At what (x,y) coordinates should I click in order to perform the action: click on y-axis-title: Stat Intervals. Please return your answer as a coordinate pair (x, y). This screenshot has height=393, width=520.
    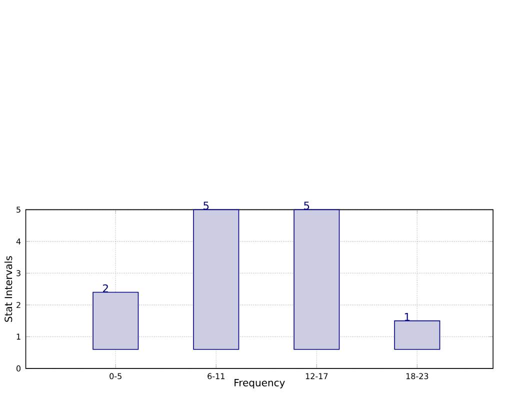
    Looking at the image, I should click on (8, 289).